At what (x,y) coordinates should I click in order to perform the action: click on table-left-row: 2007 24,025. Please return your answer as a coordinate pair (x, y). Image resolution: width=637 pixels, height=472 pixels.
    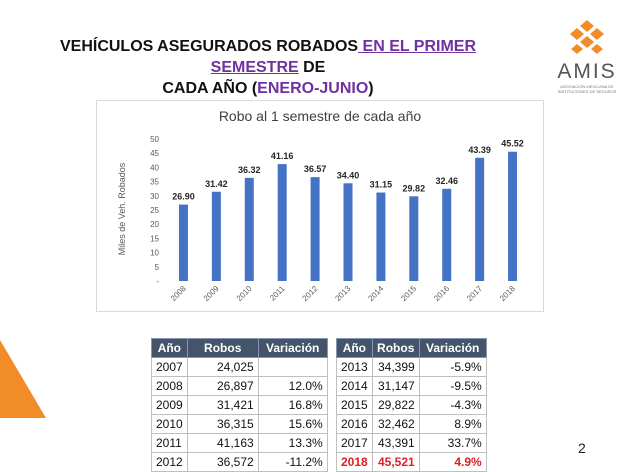
    Looking at the image, I should click on (239, 367).